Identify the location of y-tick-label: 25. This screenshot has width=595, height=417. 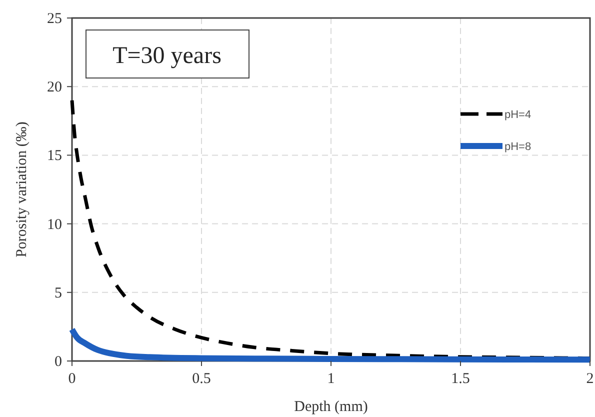
(54, 19).